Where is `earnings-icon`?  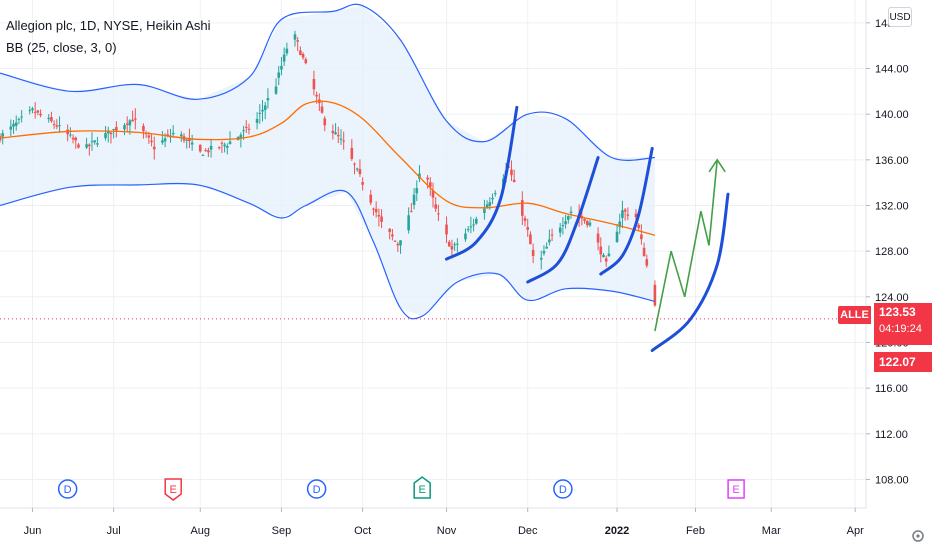
earnings-icon is located at coordinates (736, 489).